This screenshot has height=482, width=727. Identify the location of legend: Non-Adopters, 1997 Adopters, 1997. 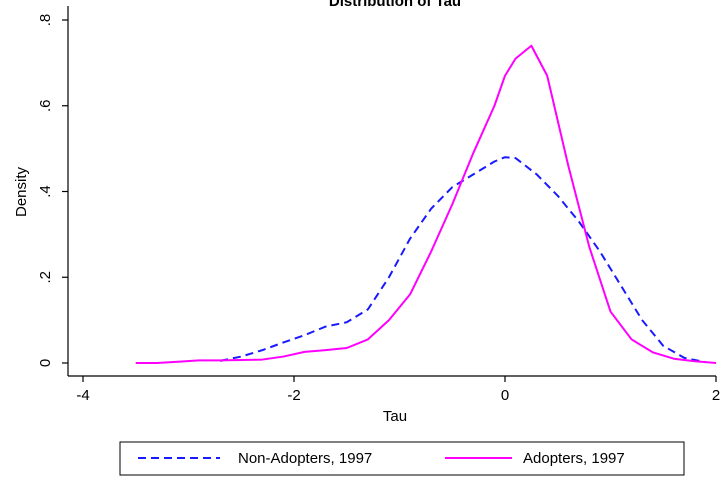
(402, 458).